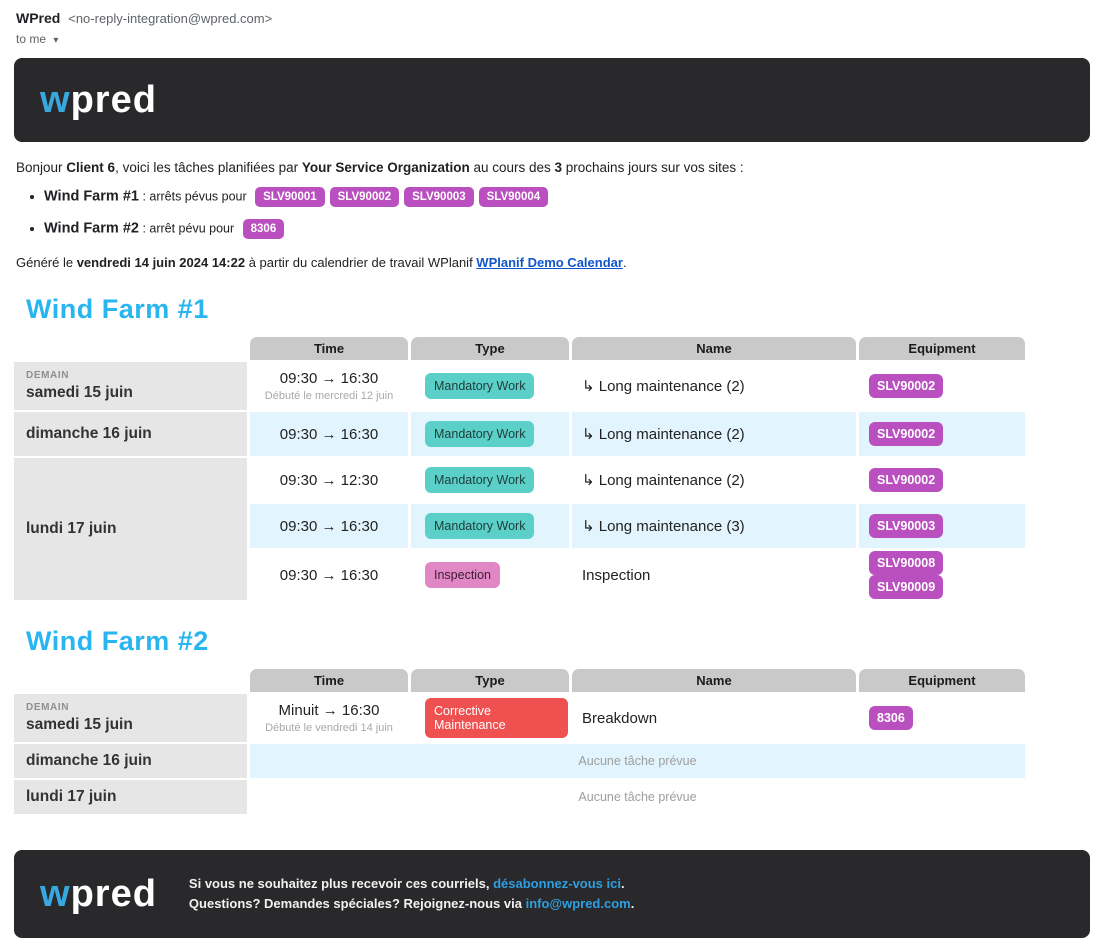 The image size is (1098, 949). What do you see at coordinates (519, 797) in the screenshot?
I see `table-row: lundi 17 juin Aucune tâche prévue` at bounding box center [519, 797].